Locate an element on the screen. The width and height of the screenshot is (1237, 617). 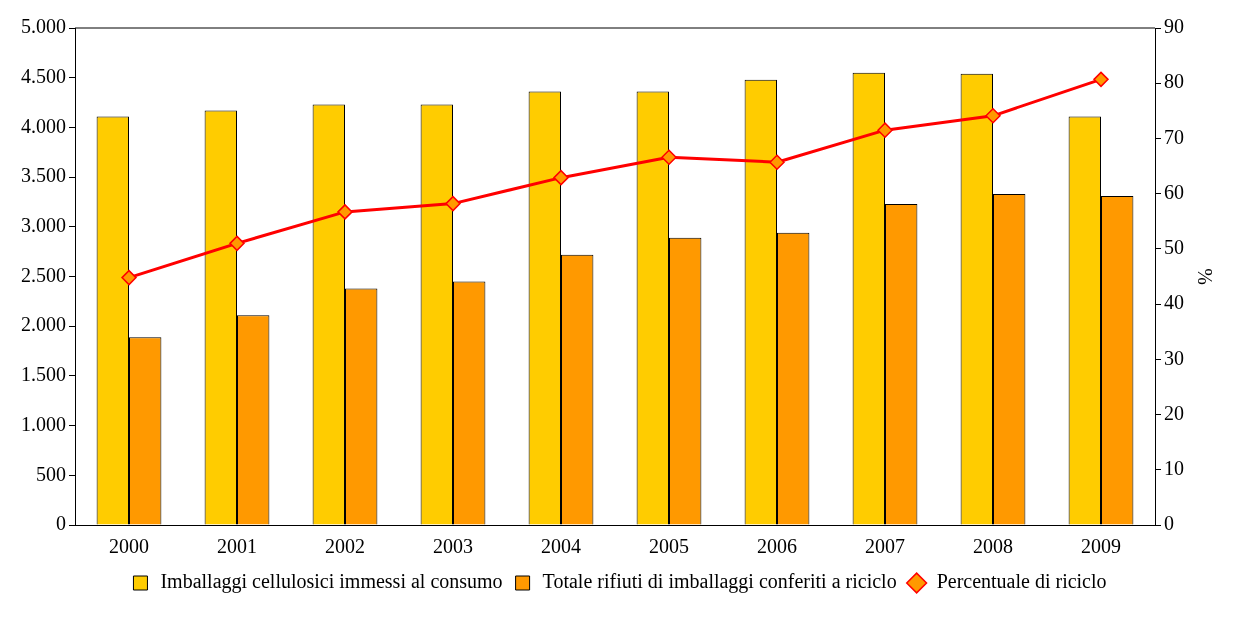
y-tick-label: 4.000 is located at coordinates (43, 125).